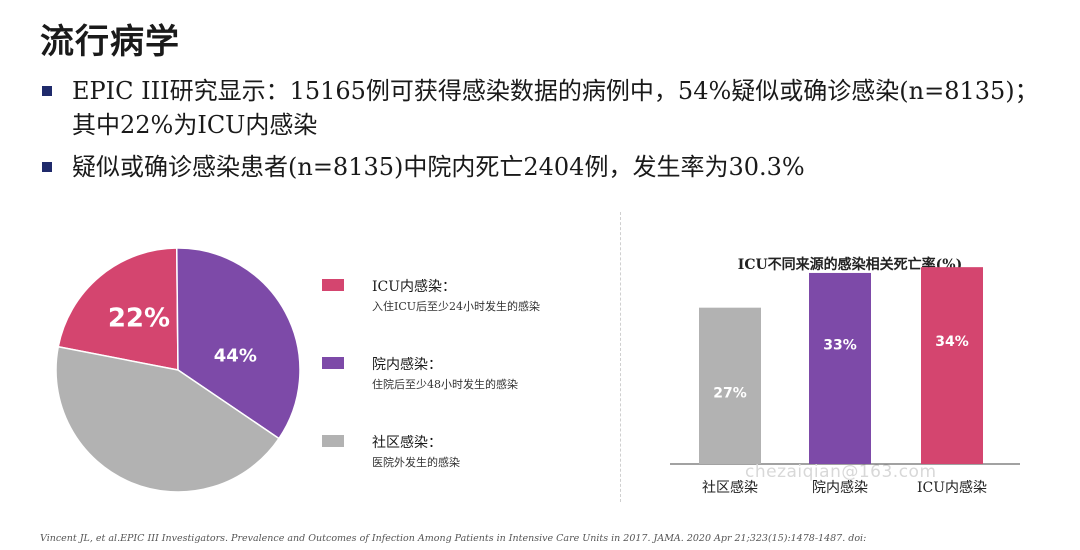 The image size is (1080, 550). I want to click on bar-category-label: ICU内感染, so click(952, 487).